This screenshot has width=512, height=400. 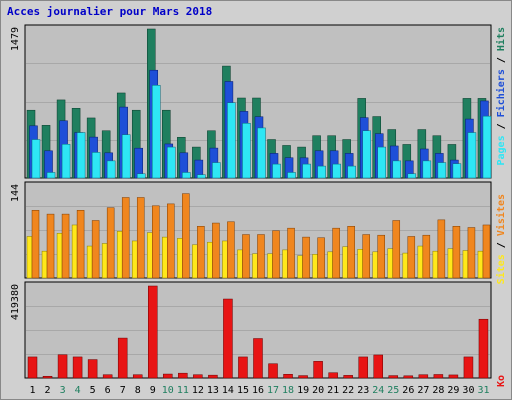 I want to click on x-tick-label: 17, so click(x=273, y=390).